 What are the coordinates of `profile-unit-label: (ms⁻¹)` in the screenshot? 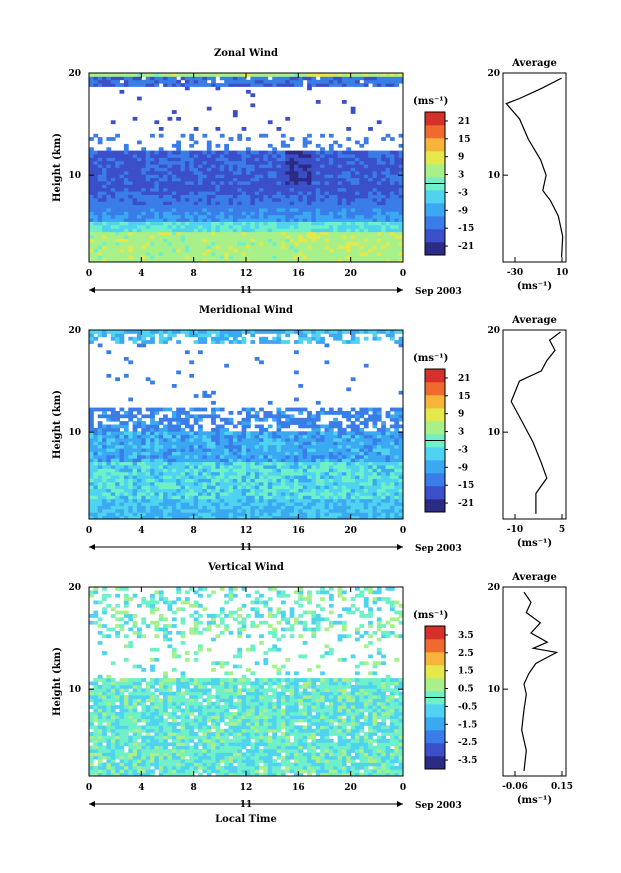 It's located at (534, 543).